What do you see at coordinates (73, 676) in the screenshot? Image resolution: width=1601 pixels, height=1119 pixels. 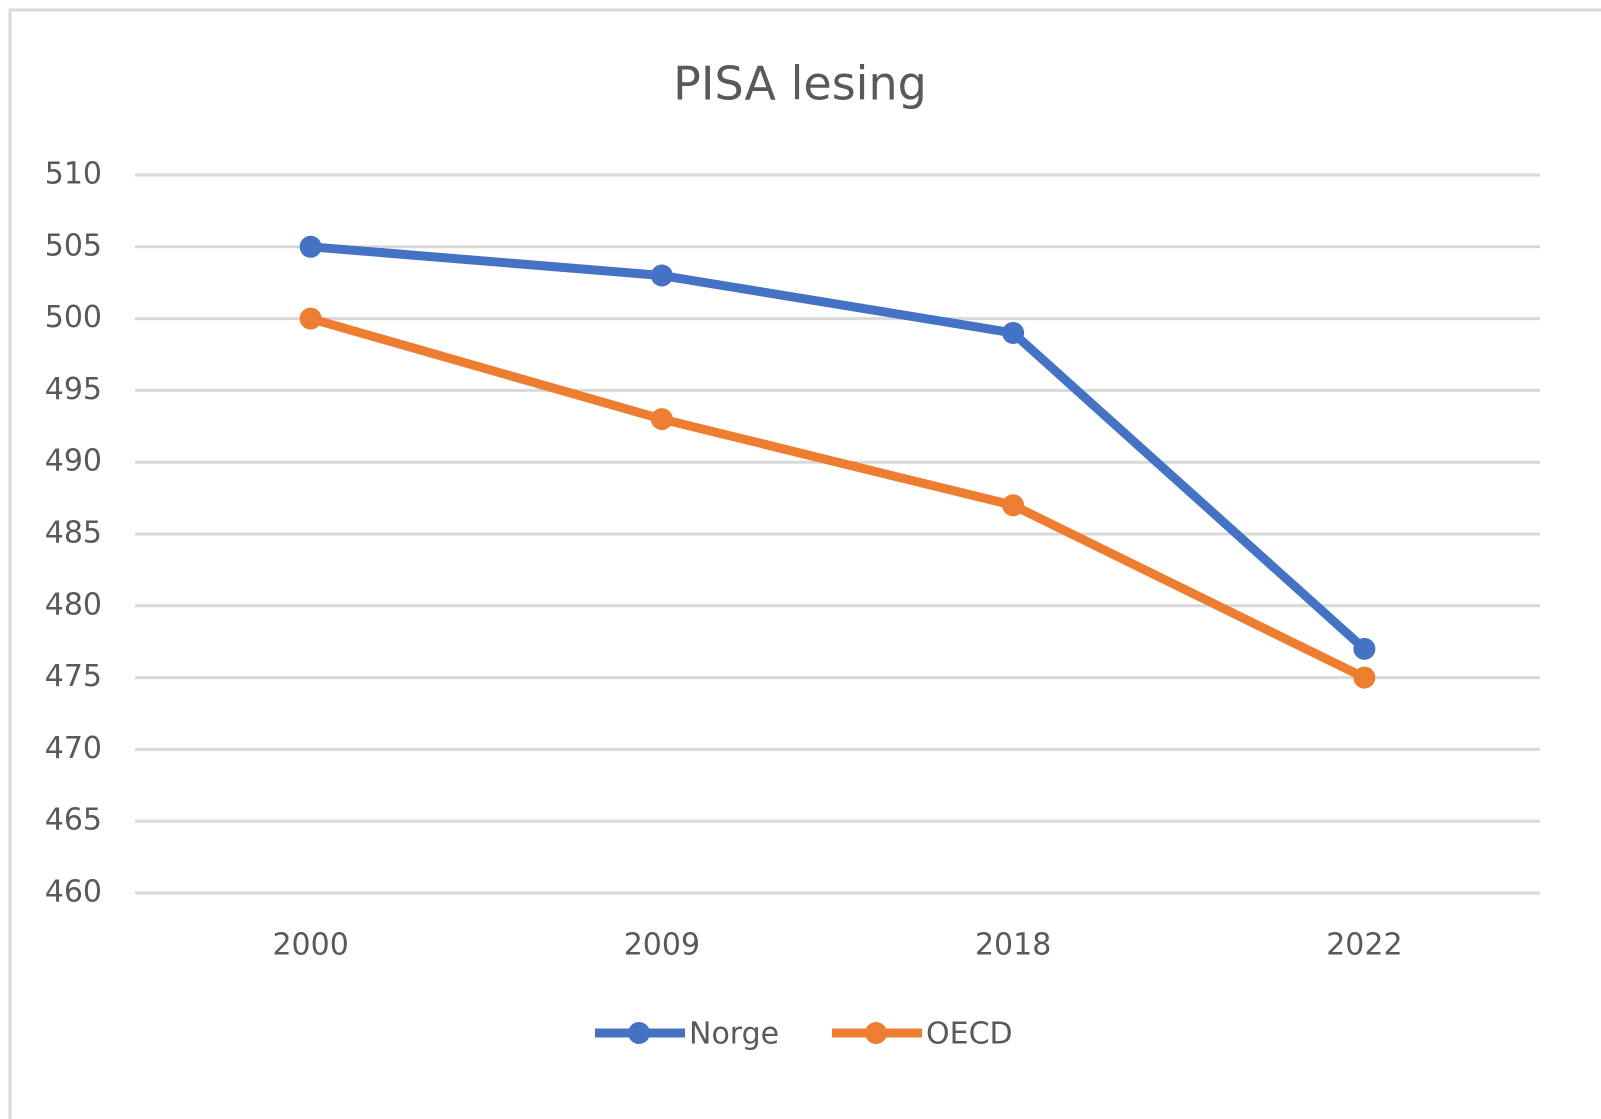 I see `y-tick-label: 475` at bounding box center [73, 676].